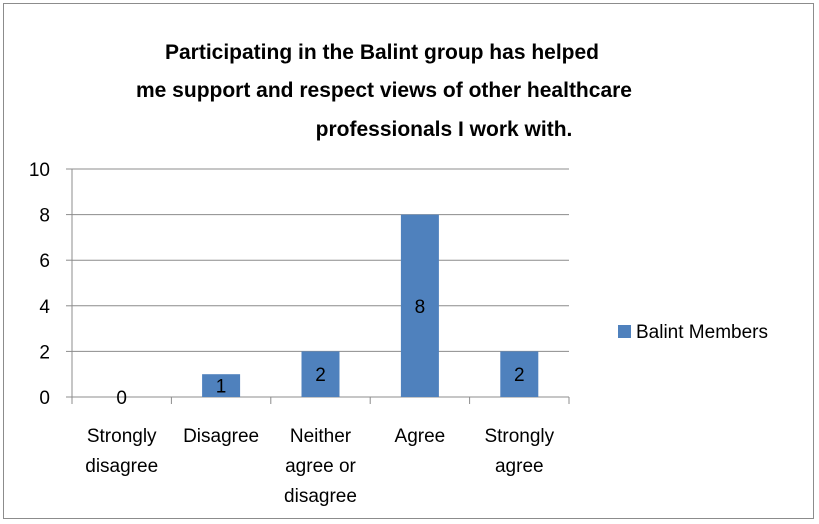 This screenshot has height=524, width=819. What do you see at coordinates (121, 398) in the screenshot?
I see `data-label: 0` at bounding box center [121, 398].